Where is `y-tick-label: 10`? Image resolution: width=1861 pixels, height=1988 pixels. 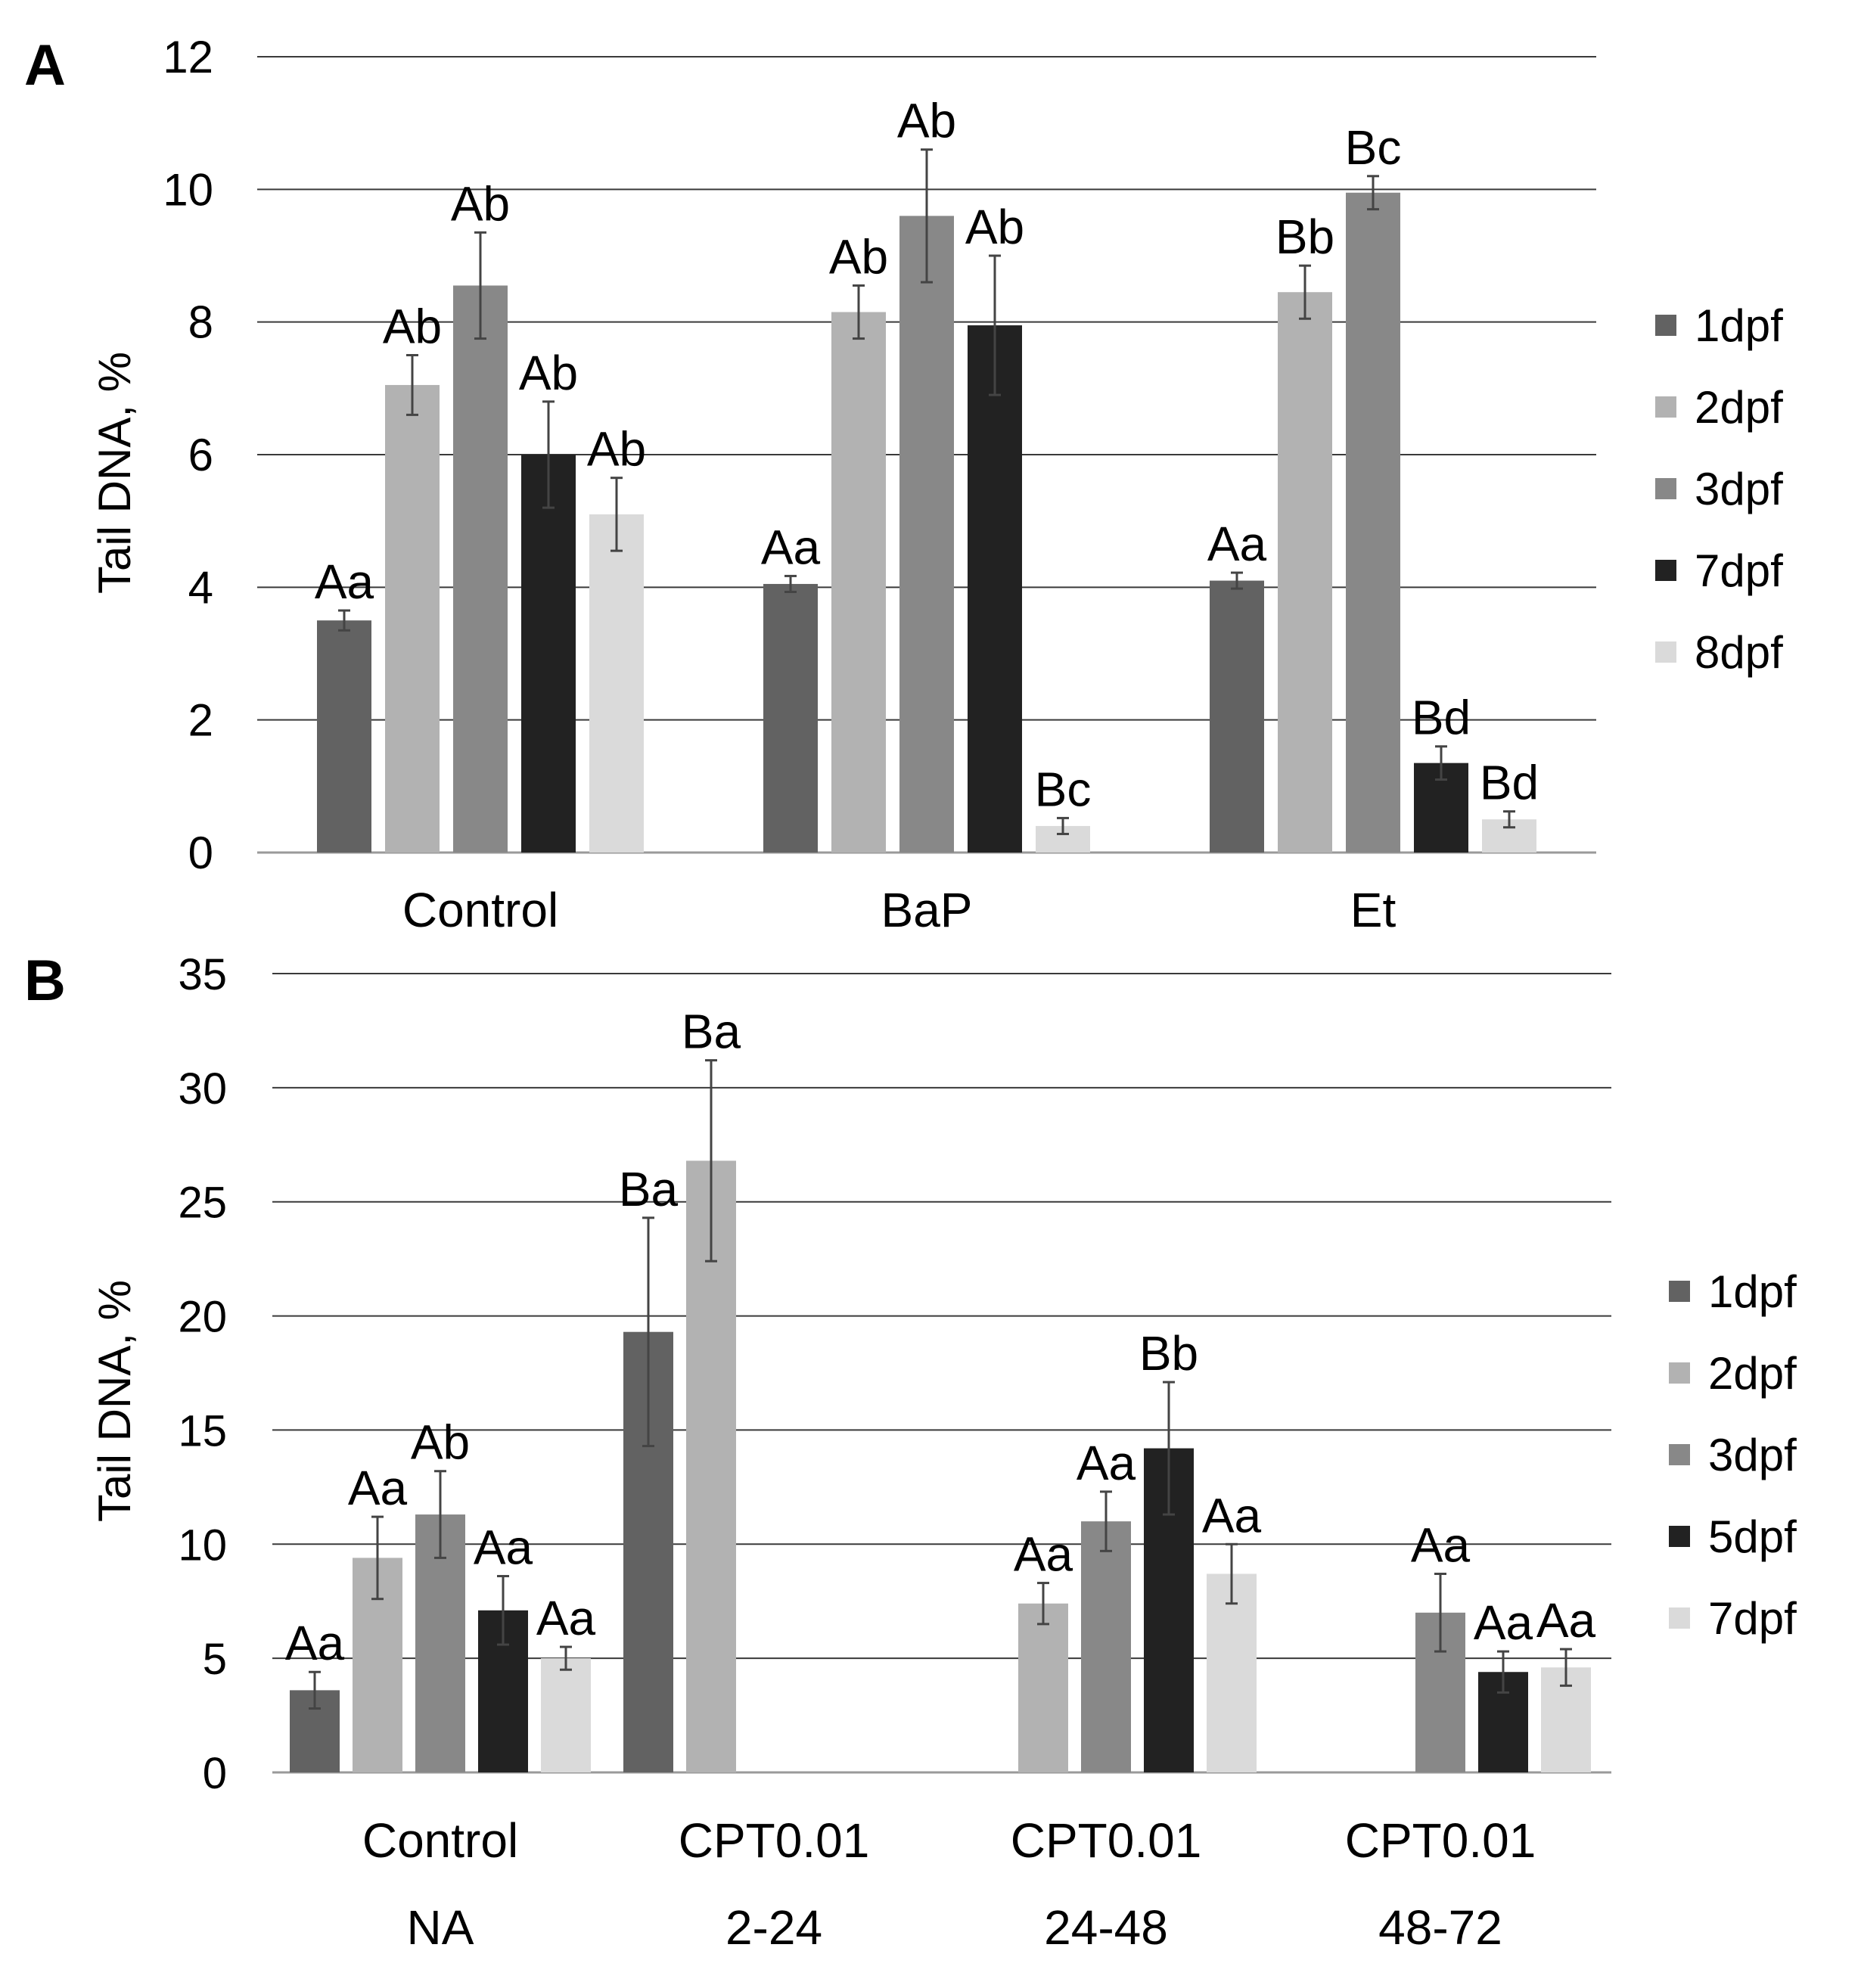
y-tick-label: 10 is located at coordinates (188, 189).